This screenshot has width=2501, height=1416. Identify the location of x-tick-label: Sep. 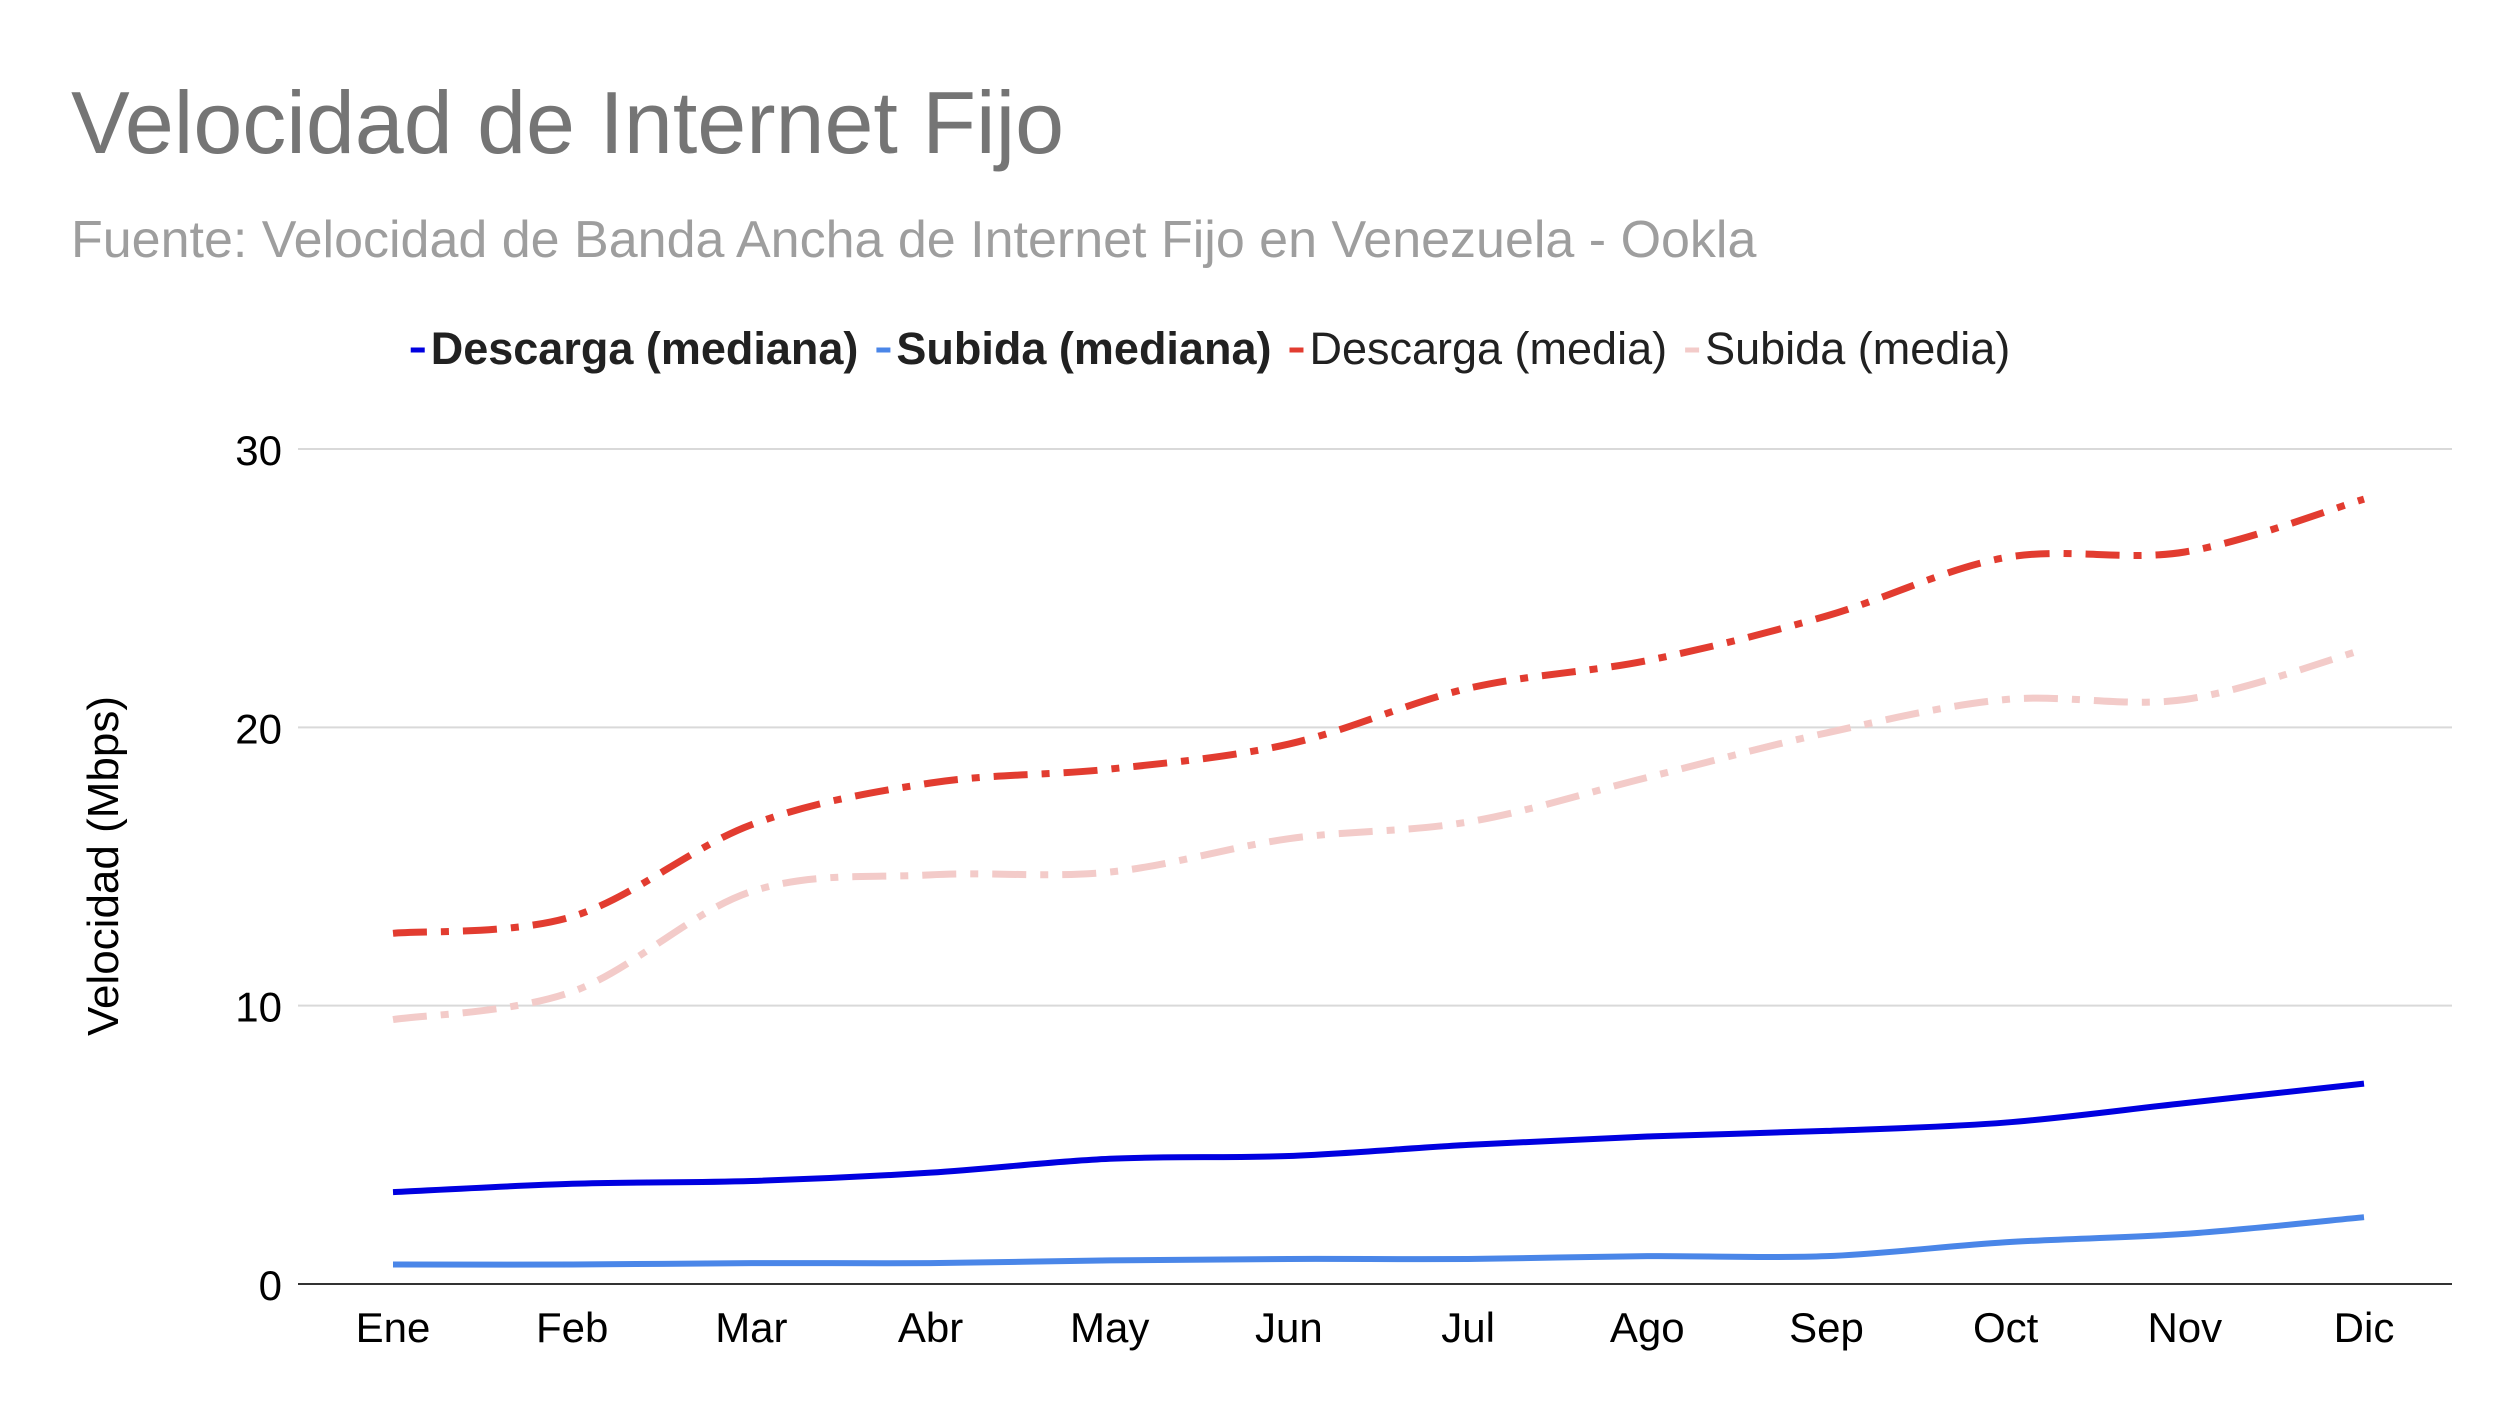
(1826, 1327).